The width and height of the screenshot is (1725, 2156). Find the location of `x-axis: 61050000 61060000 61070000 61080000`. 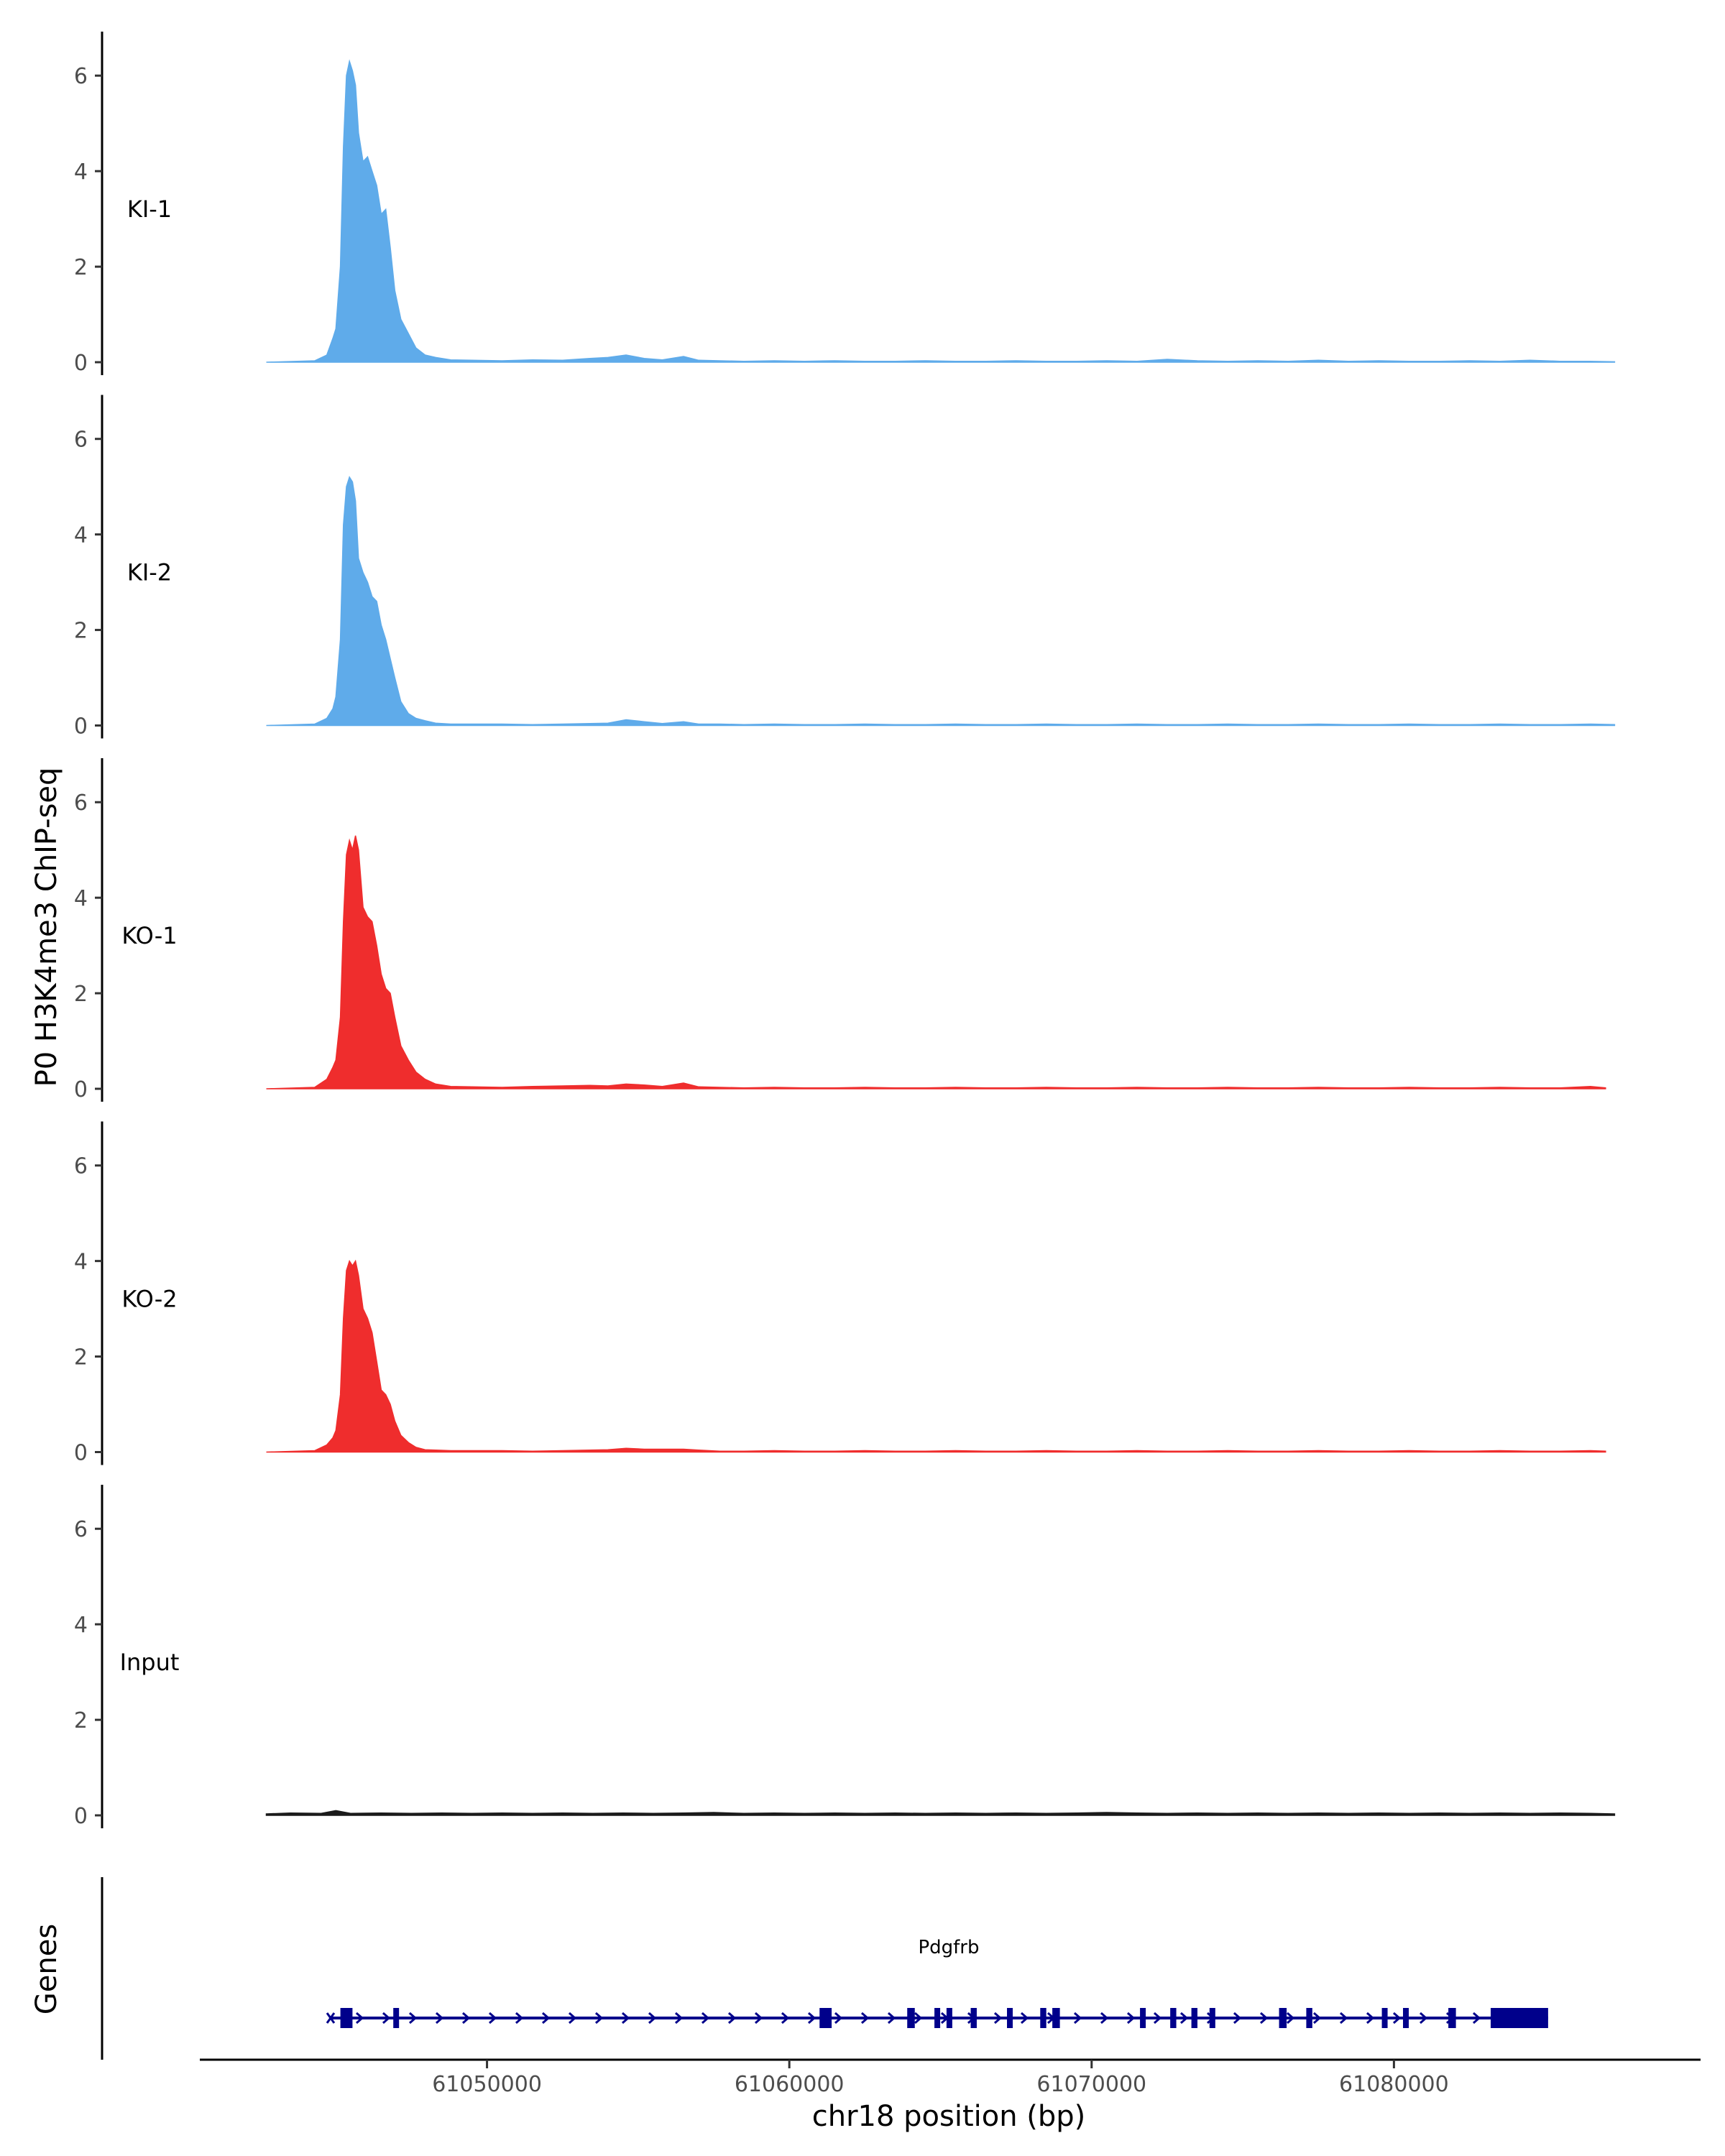

x-axis: 61050000 61060000 61070000 61080000 is located at coordinates (950, 2077).